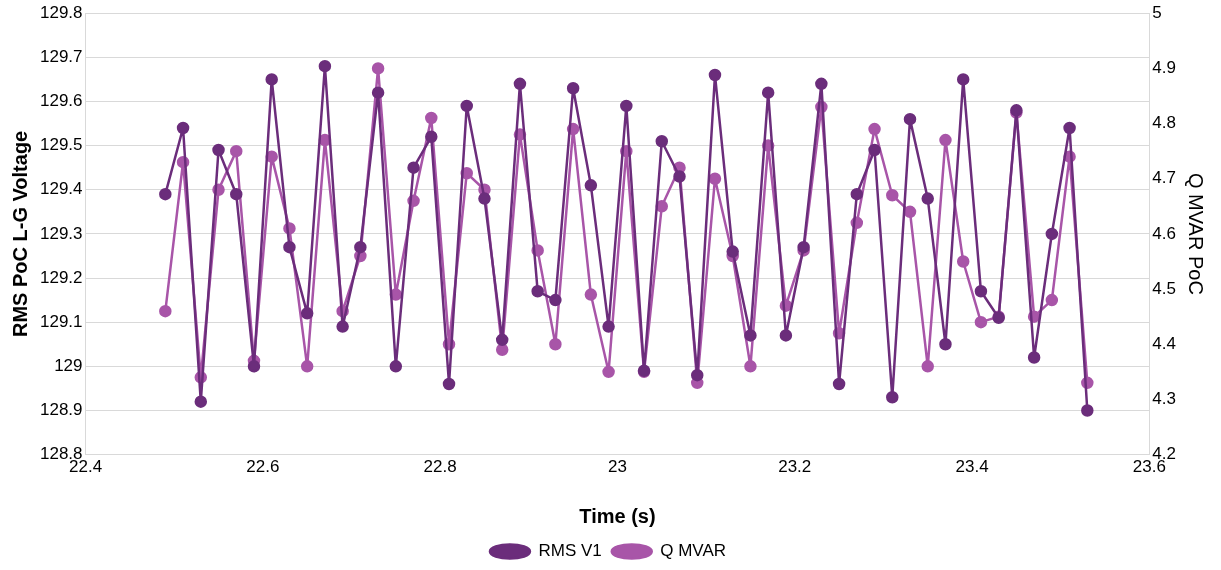 Image resolution: width=1221 pixels, height=570 pixels. What do you see at coordinates (440, 467) in the screenshot?
I see `x-tick-label: 22.8` at bounding box center [440, 467].